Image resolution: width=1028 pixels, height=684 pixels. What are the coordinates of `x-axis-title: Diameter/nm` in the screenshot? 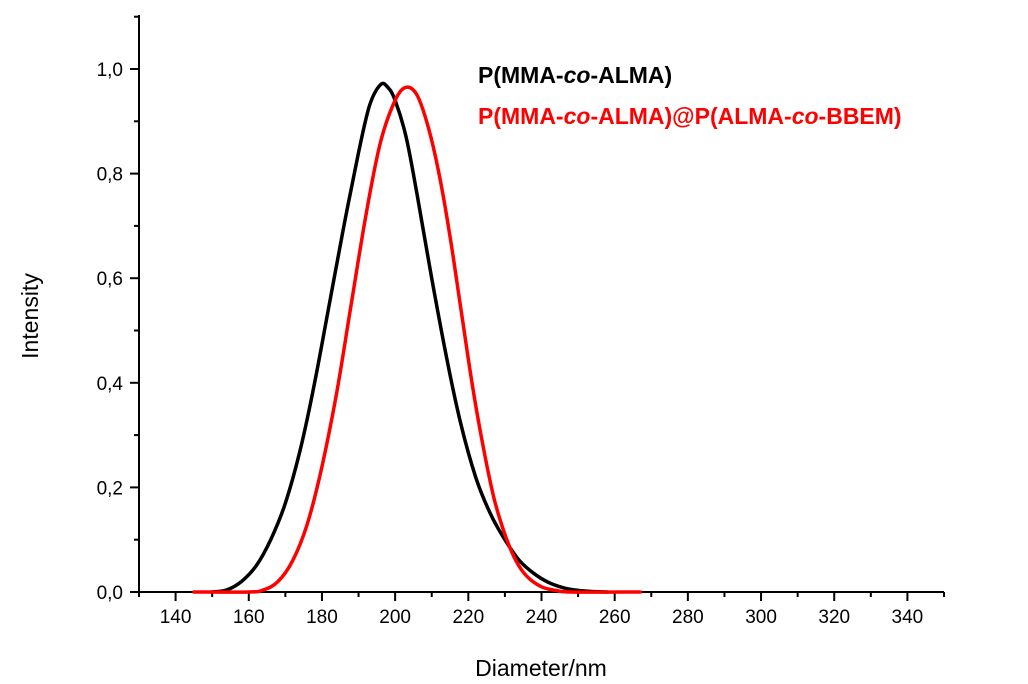 It's located at (541, 668).